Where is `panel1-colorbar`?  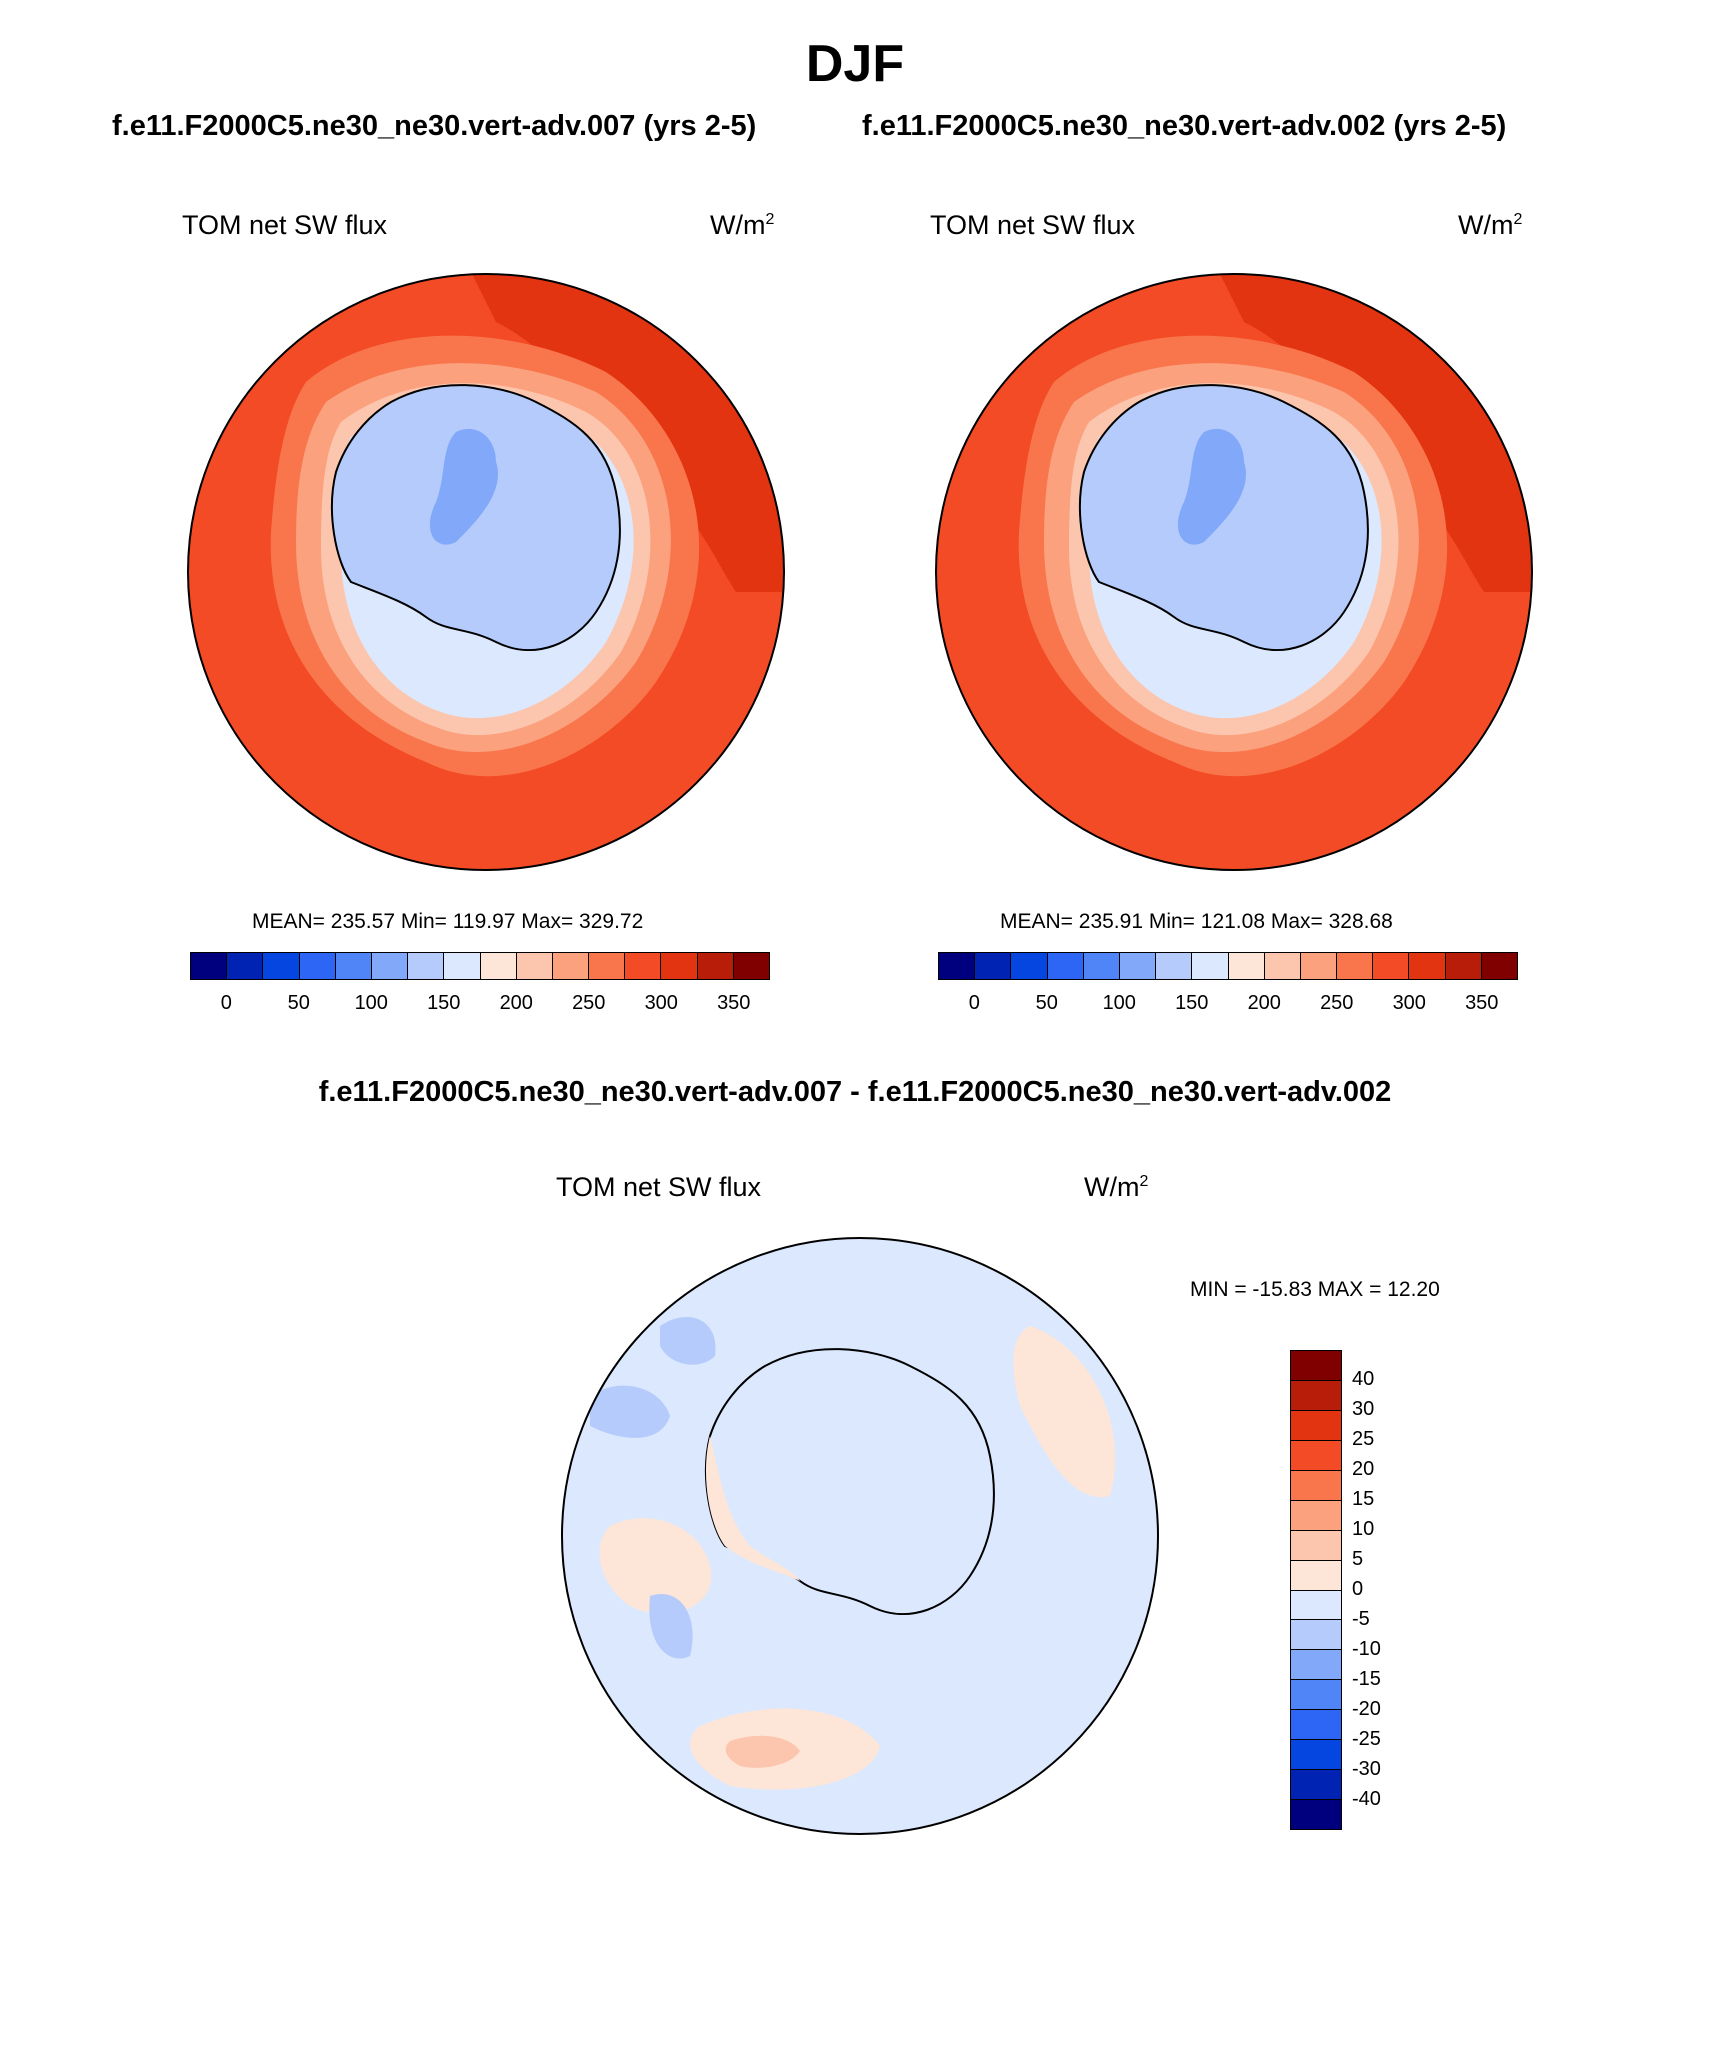 panel1-colorbar is located at coordinates (480, 966).